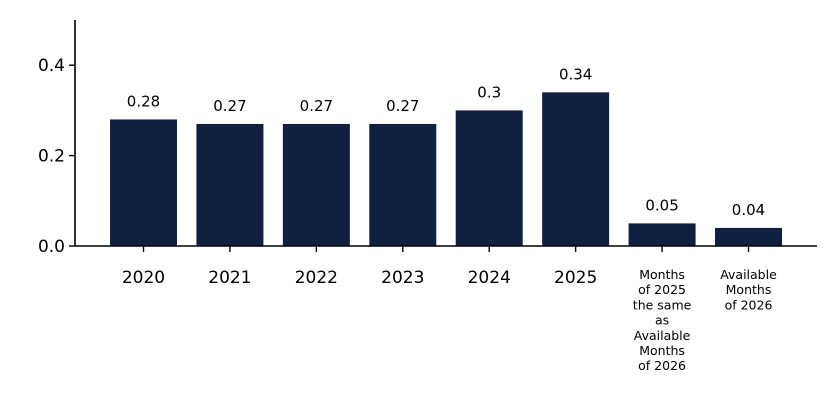 This screenshot has height=409, width=837. What do you see at coordinates (143, 278) in the screenshot?
I see `x-tick-label-0: 2020` at bounding box center [143, 278].